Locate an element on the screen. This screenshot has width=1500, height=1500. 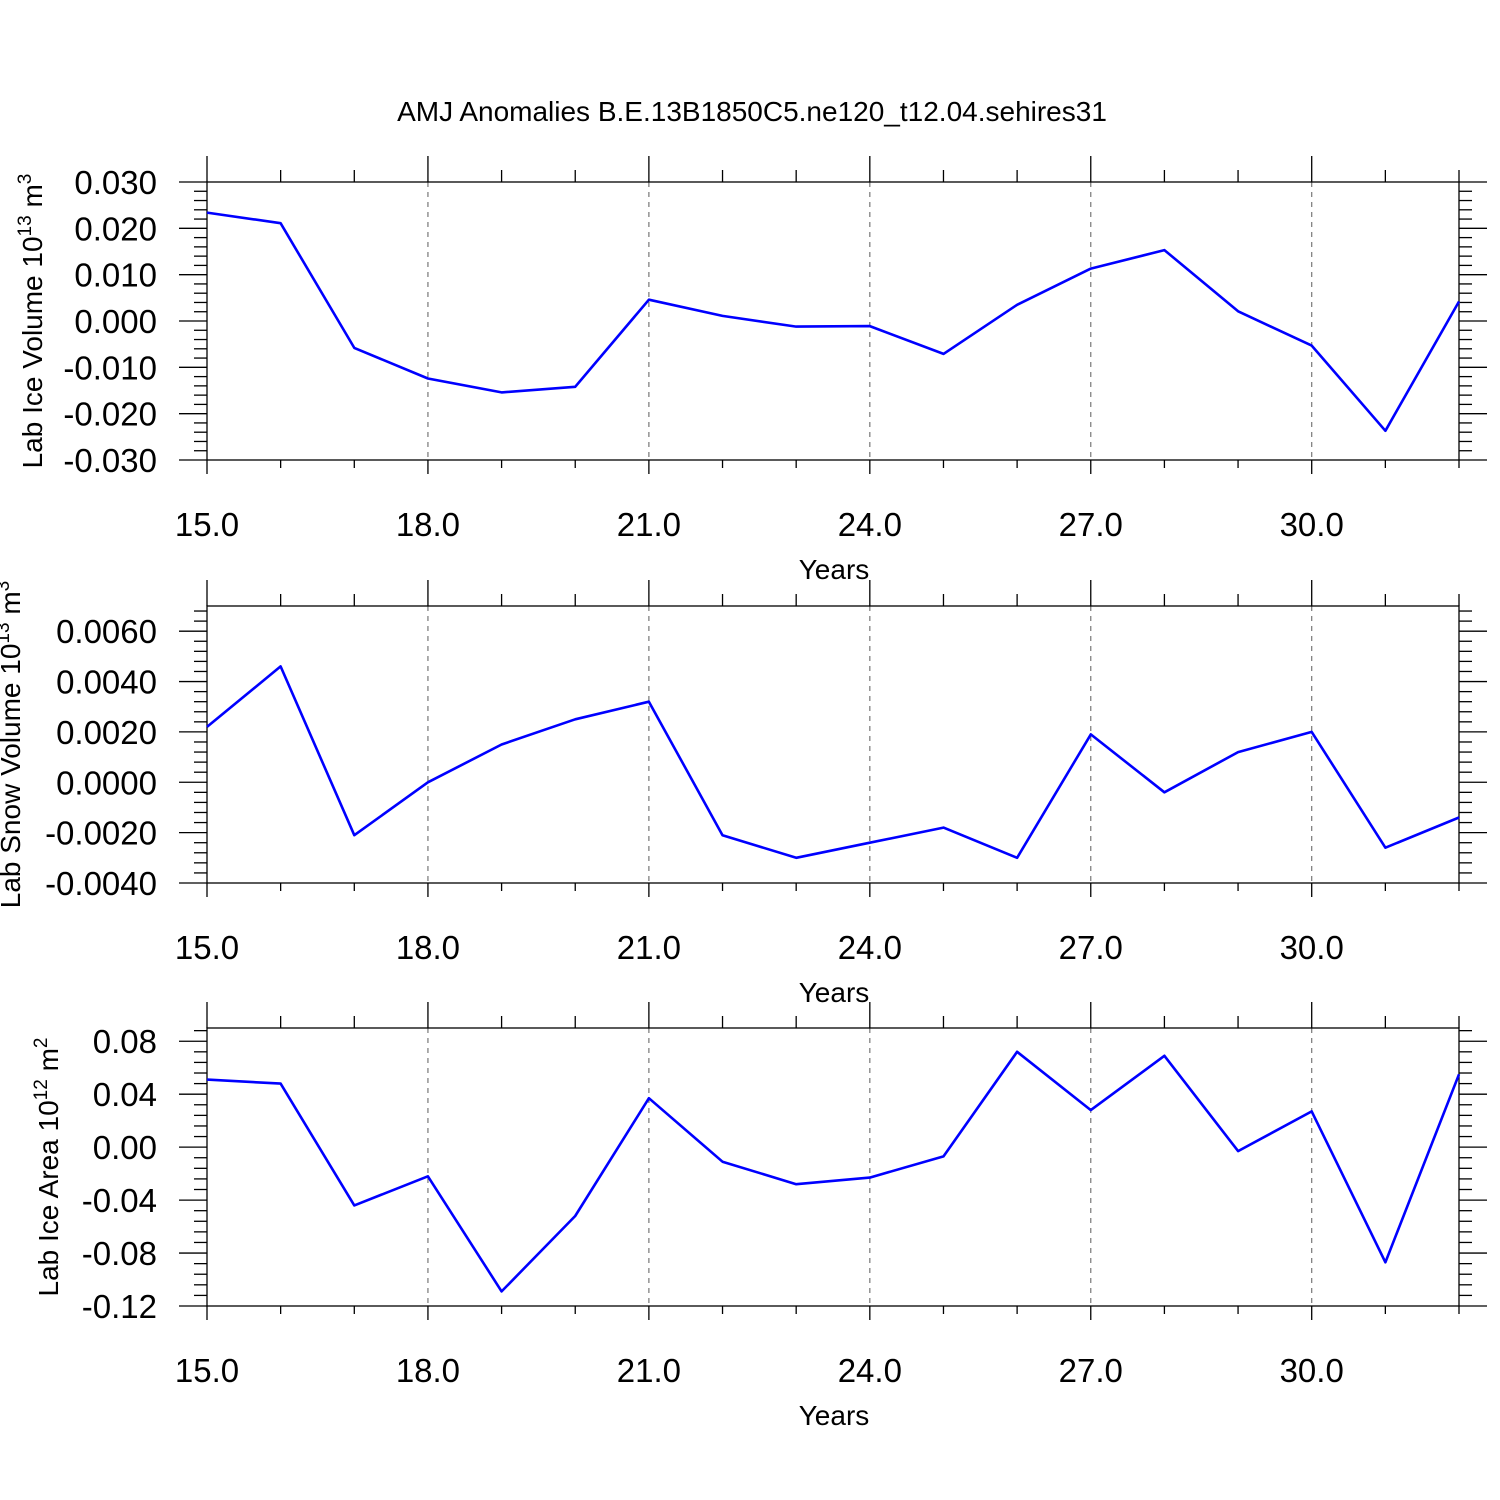
y-tick-label: 0.04 is located at coordinates (125, 1094).